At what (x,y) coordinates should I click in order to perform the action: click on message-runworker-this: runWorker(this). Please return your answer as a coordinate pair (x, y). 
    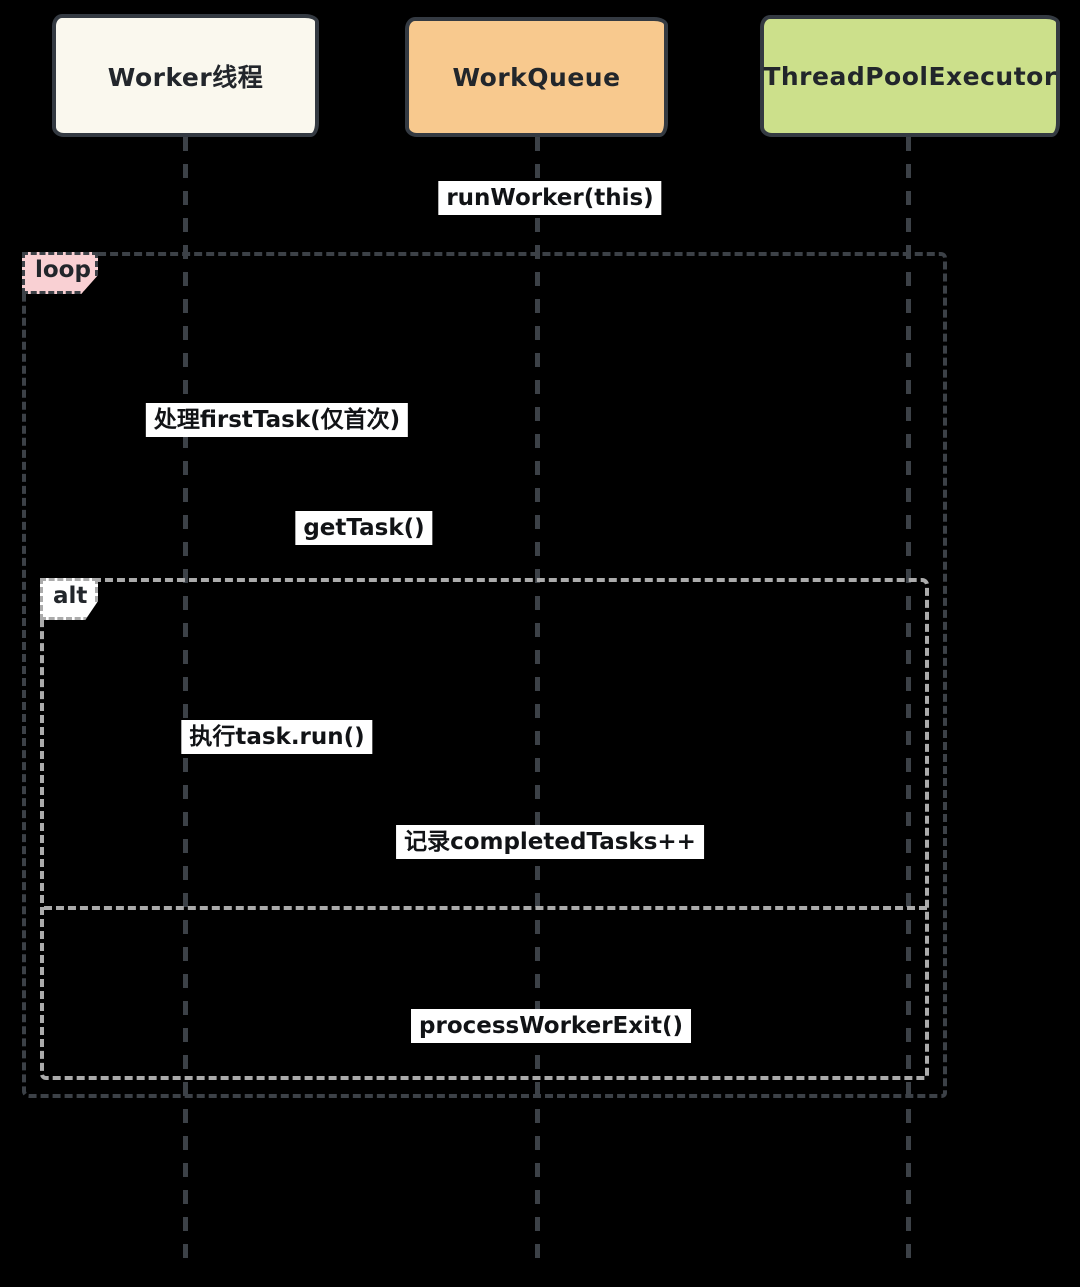
    Looking at the image, I should click on (550, 198).